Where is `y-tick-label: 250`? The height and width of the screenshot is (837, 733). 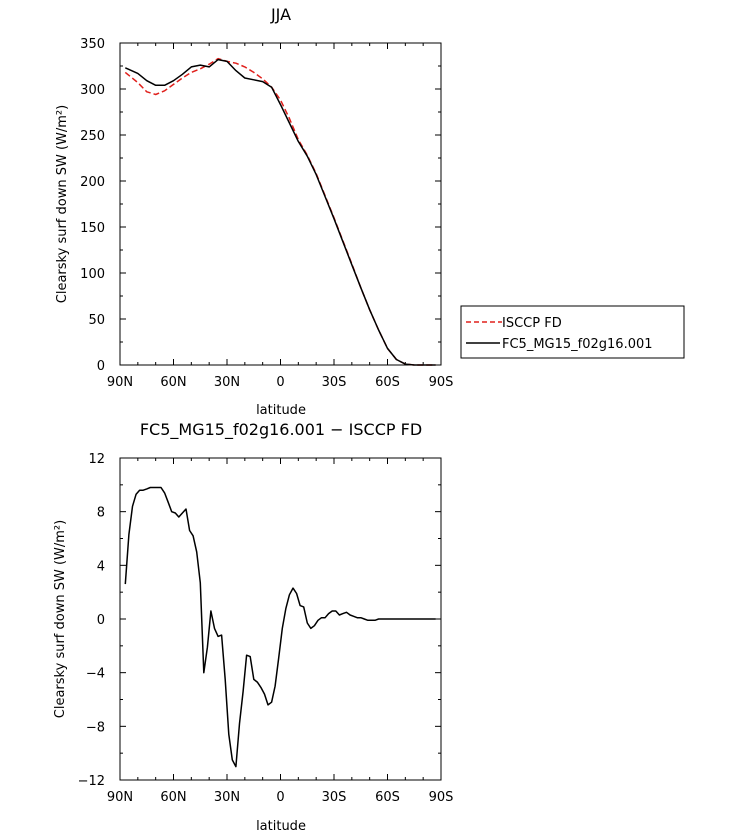
y-tick-label: 250 is located at coordinates (92, 136).